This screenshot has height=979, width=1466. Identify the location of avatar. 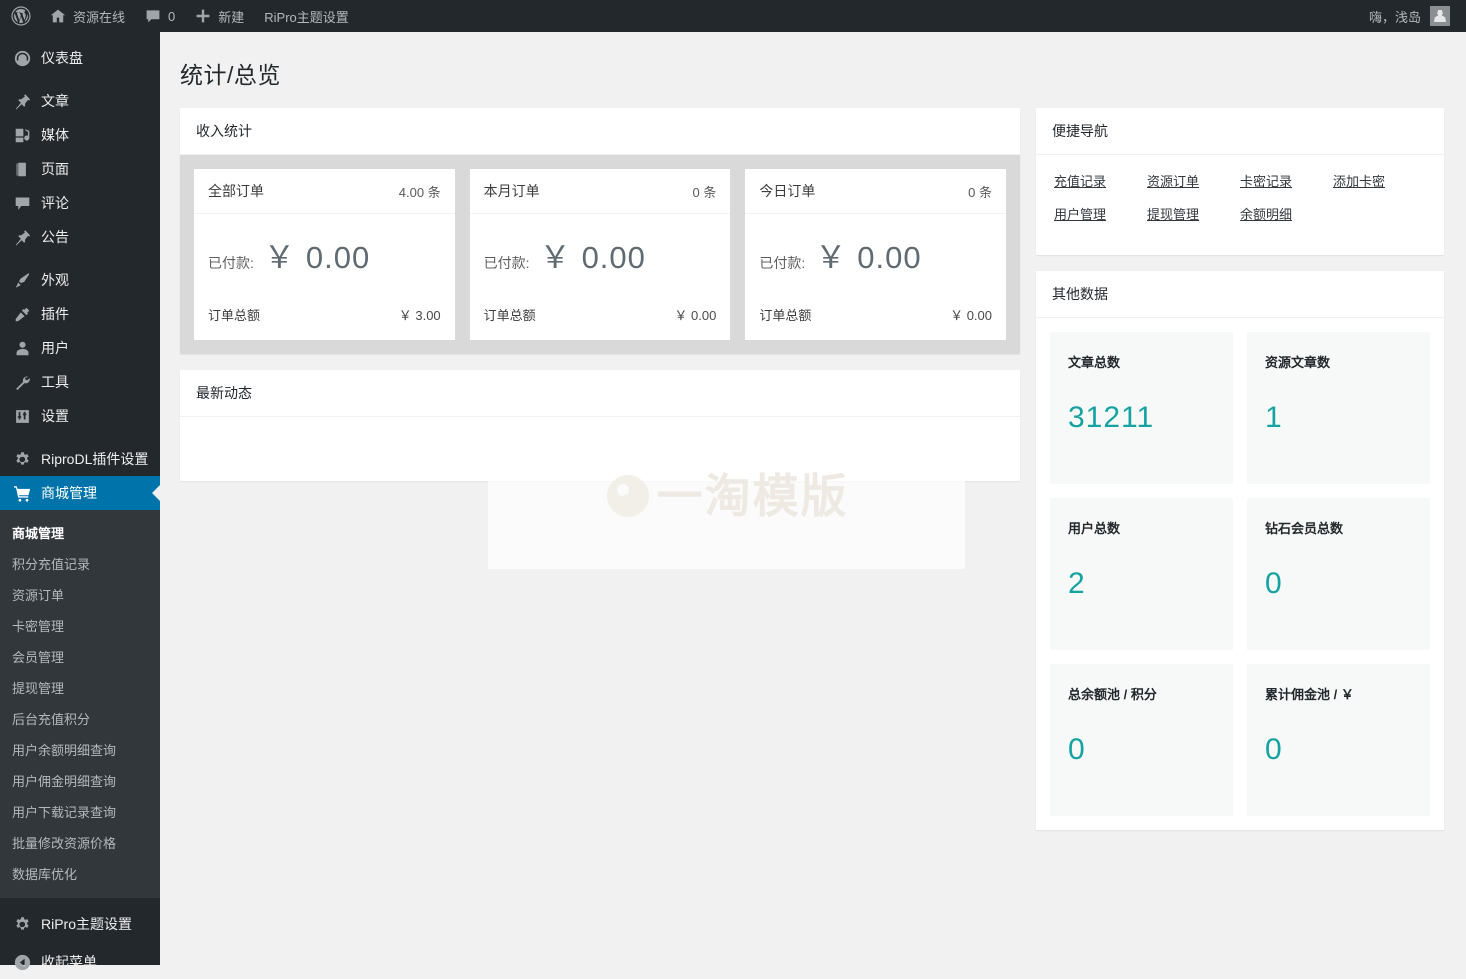
(1440, 16).